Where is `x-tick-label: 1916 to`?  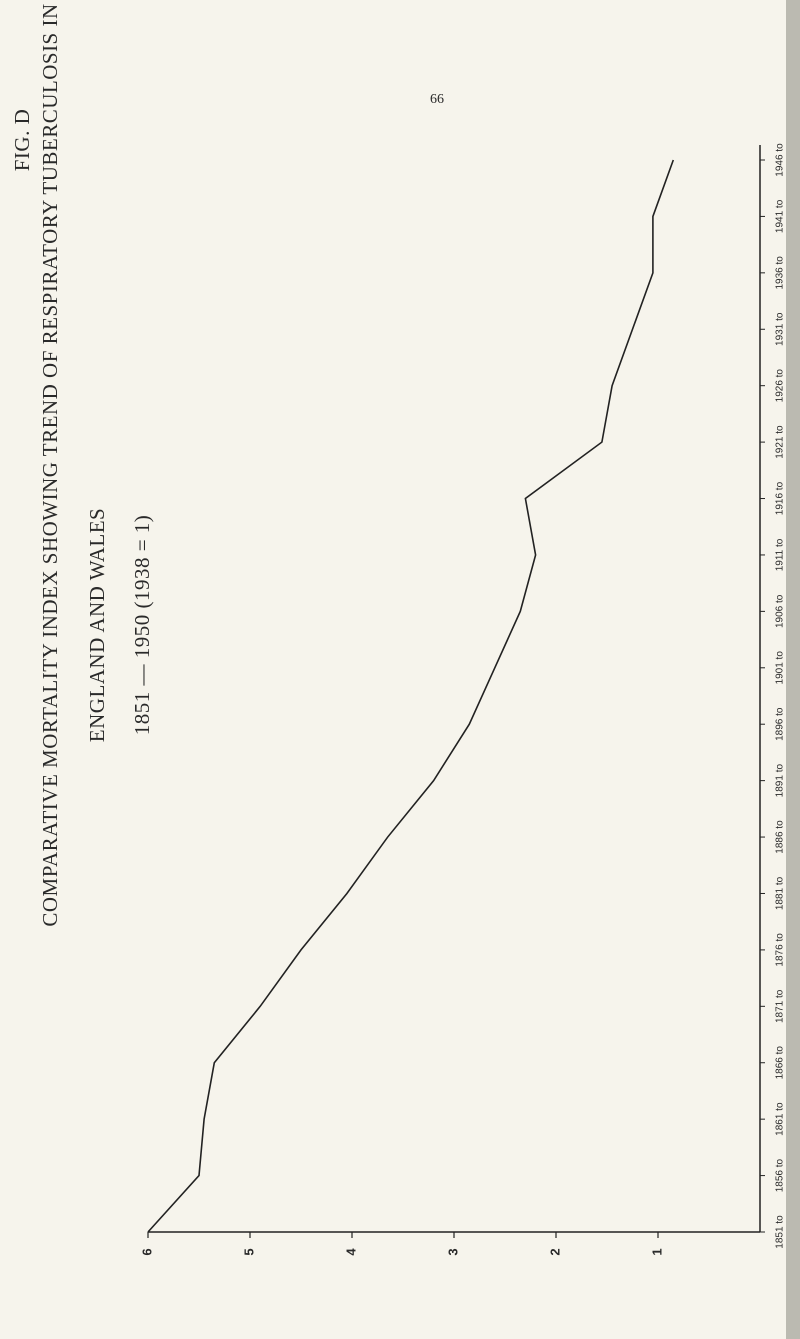
x-tick-label: 1916 to is located at coordinates (780, 498).